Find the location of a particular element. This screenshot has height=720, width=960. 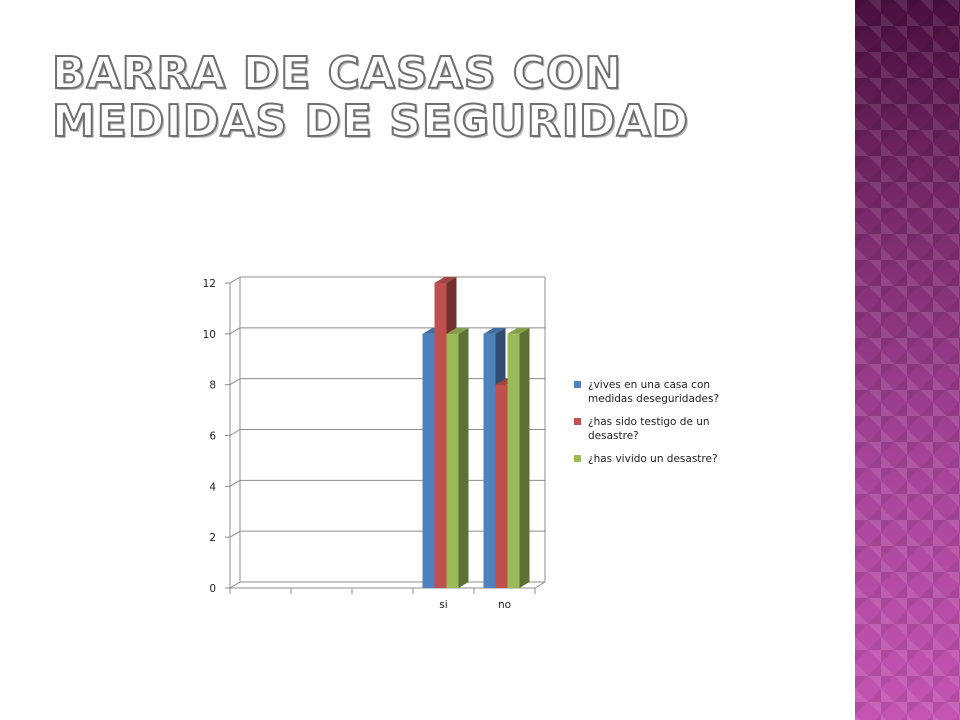

legend-item-series-3: ¿has vivido un desastre? is located at coordinates (661, 459).